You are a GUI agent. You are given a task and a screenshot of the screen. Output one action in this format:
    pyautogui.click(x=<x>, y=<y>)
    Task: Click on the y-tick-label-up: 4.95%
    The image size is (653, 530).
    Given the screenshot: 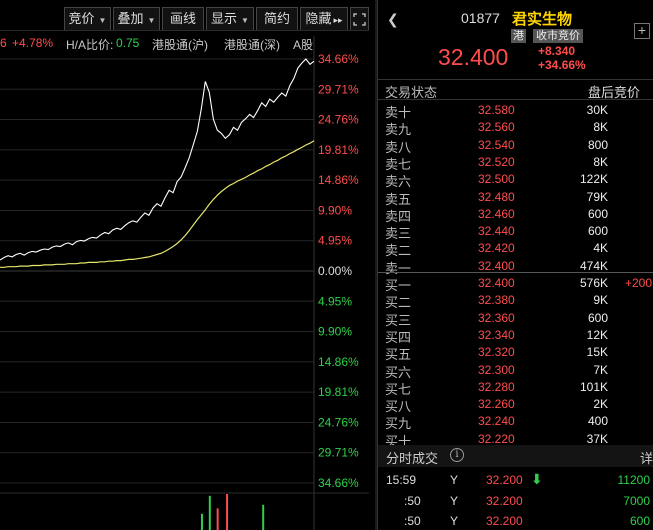 What is the action you would take?
    pyautogui.click(x=335, y=241)
    